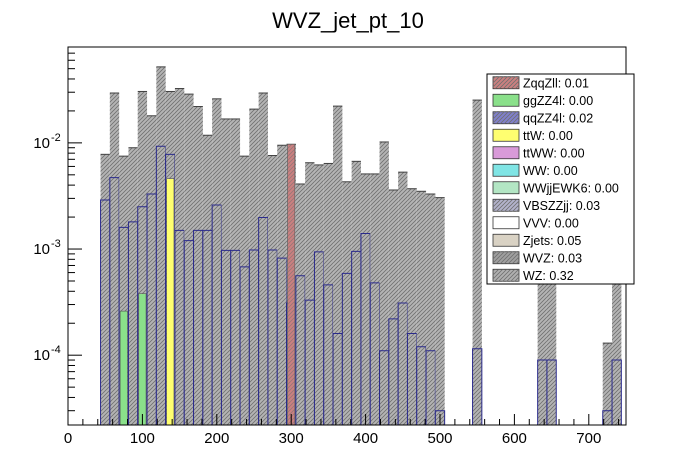 The image size is (696, 472). Describe the element at coordinates (216, 438) in the screenshot. I see `x-tick-label: 200` at that location.